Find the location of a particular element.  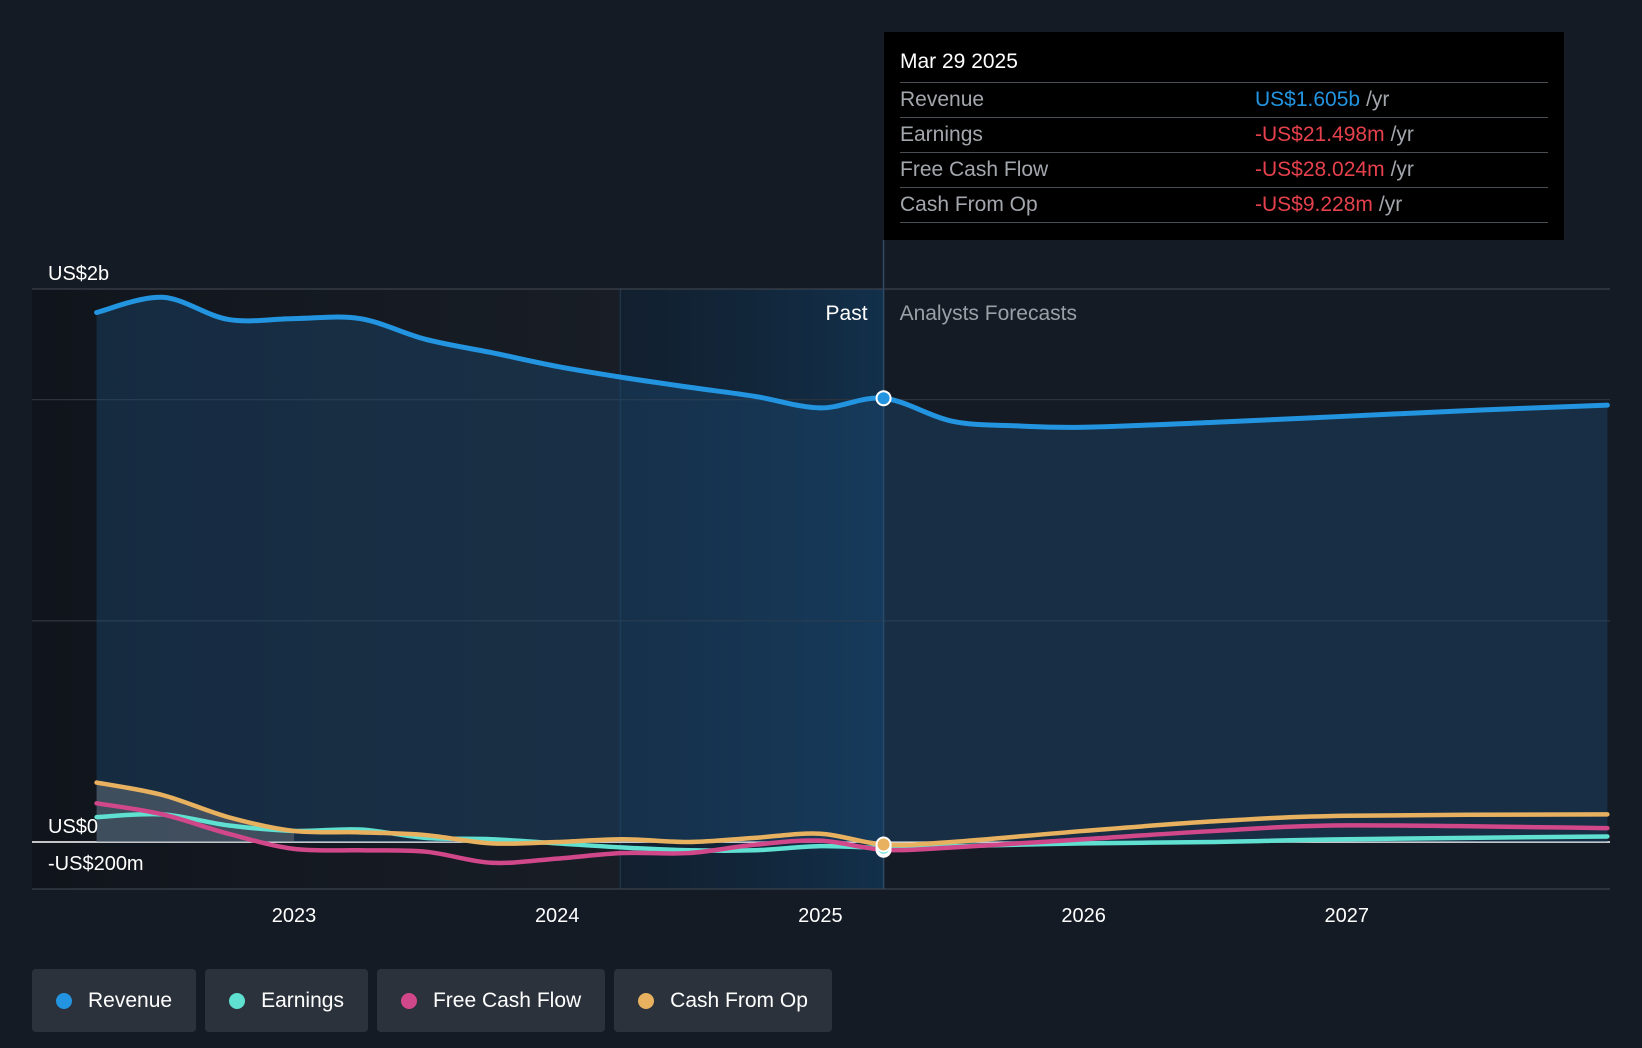

legend-item-free-cash-flow: Free Cash Flow is located at coordinates (491, 1000).